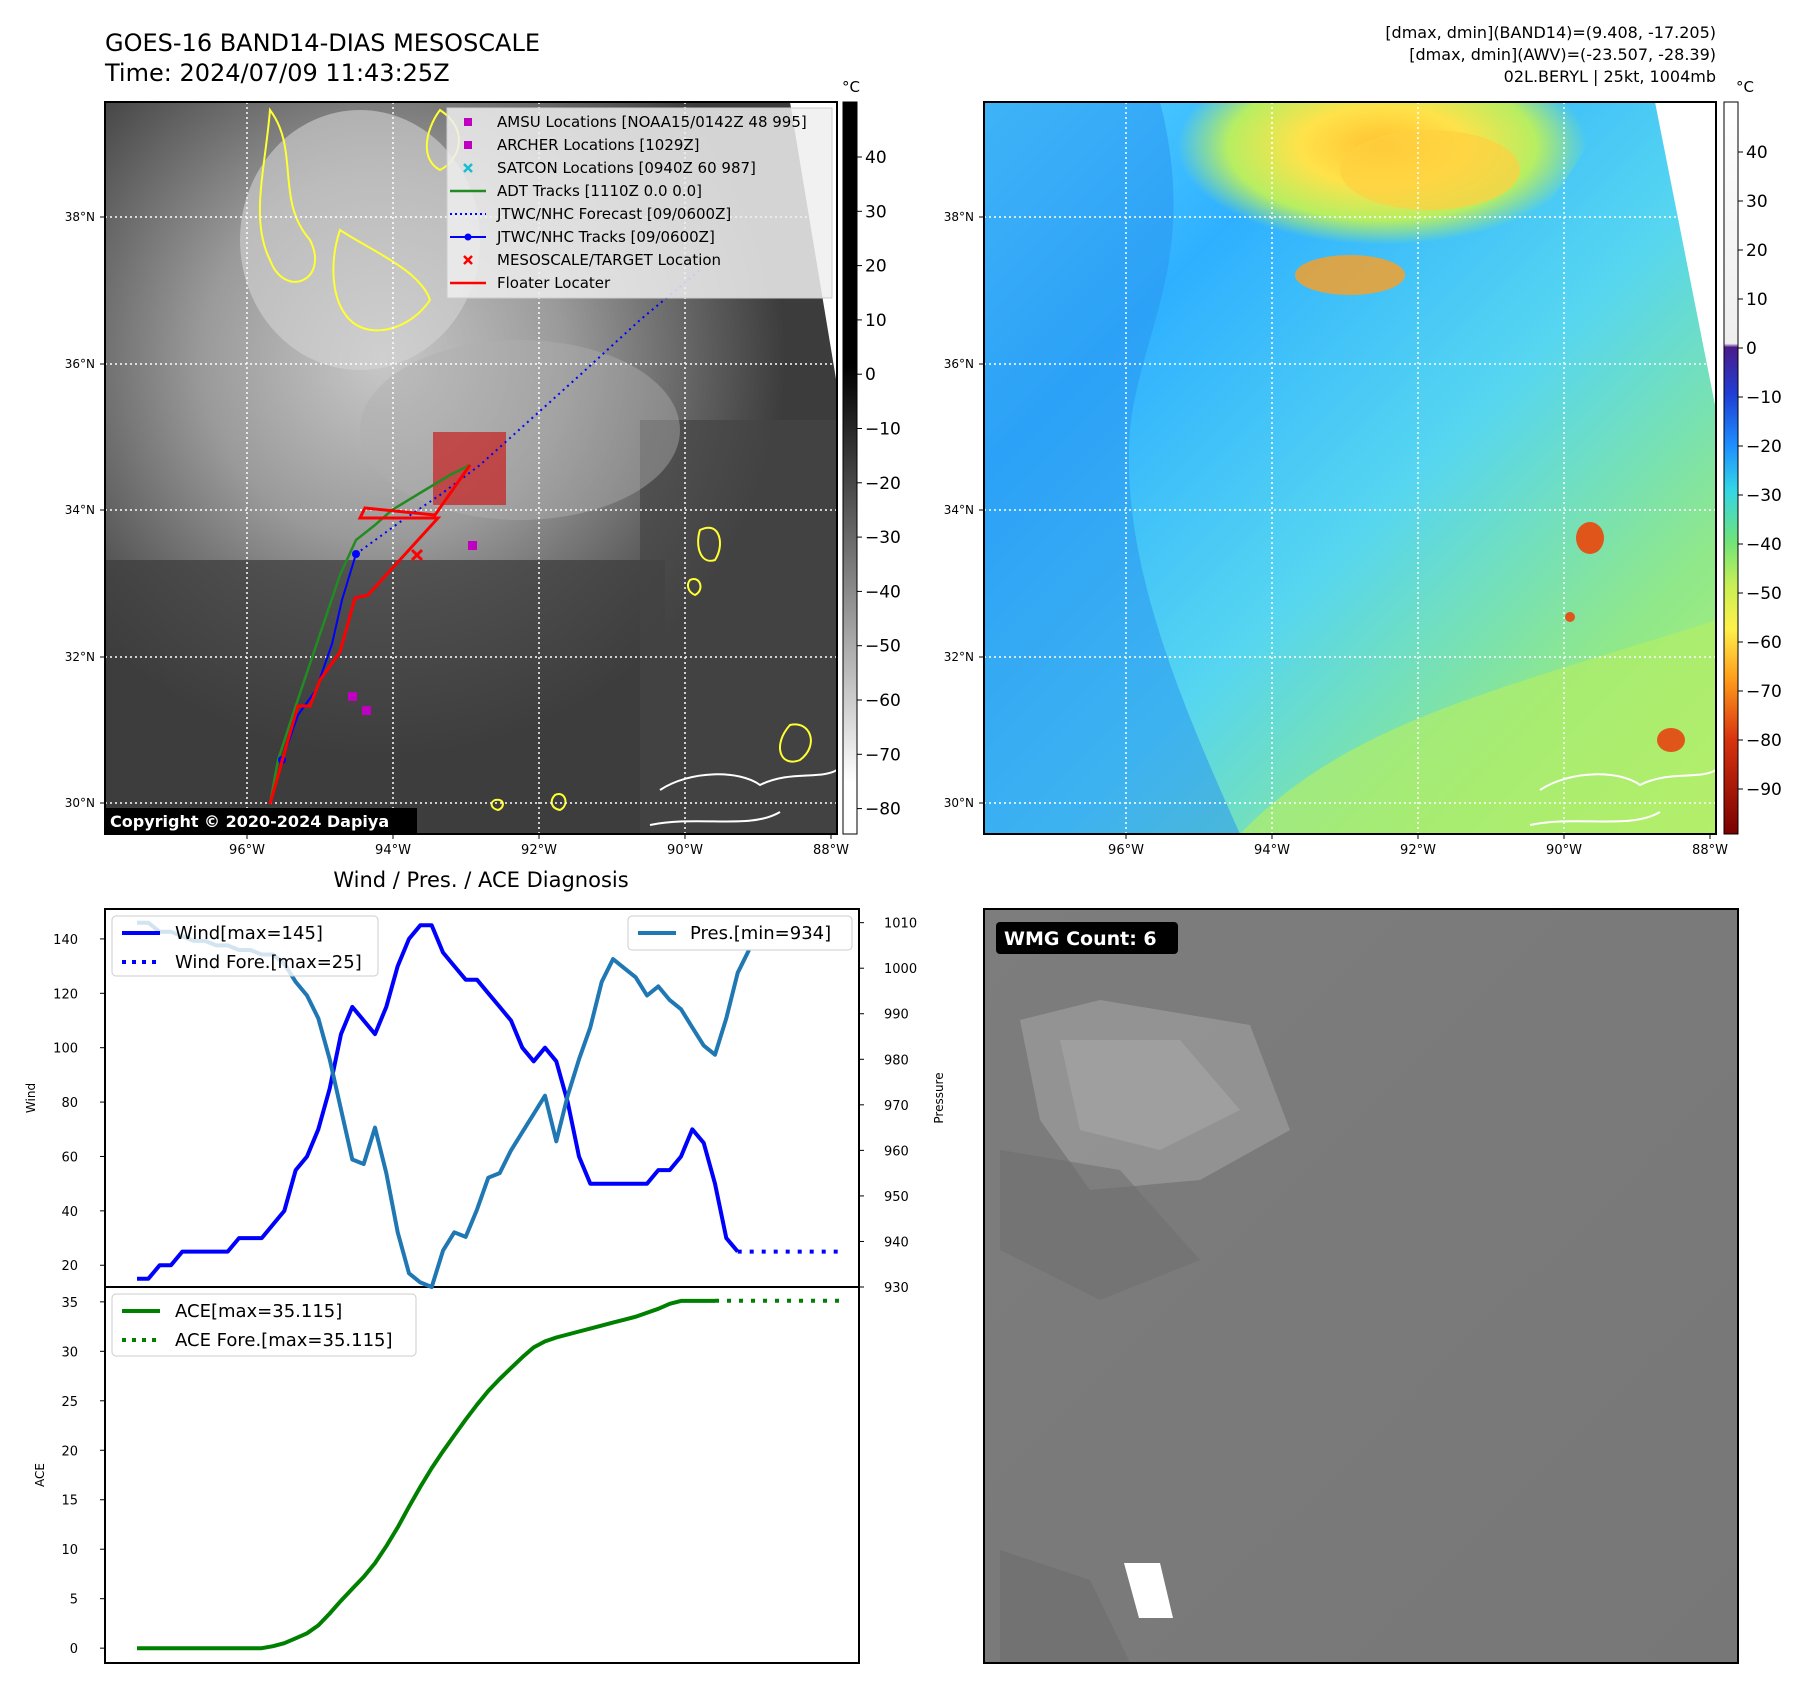 The height and width of the screenshot is (1690, 1797). Describe the element at coordinates (69, 1402) in the screenshot. I see `ace-tick-label: 25` at that location.